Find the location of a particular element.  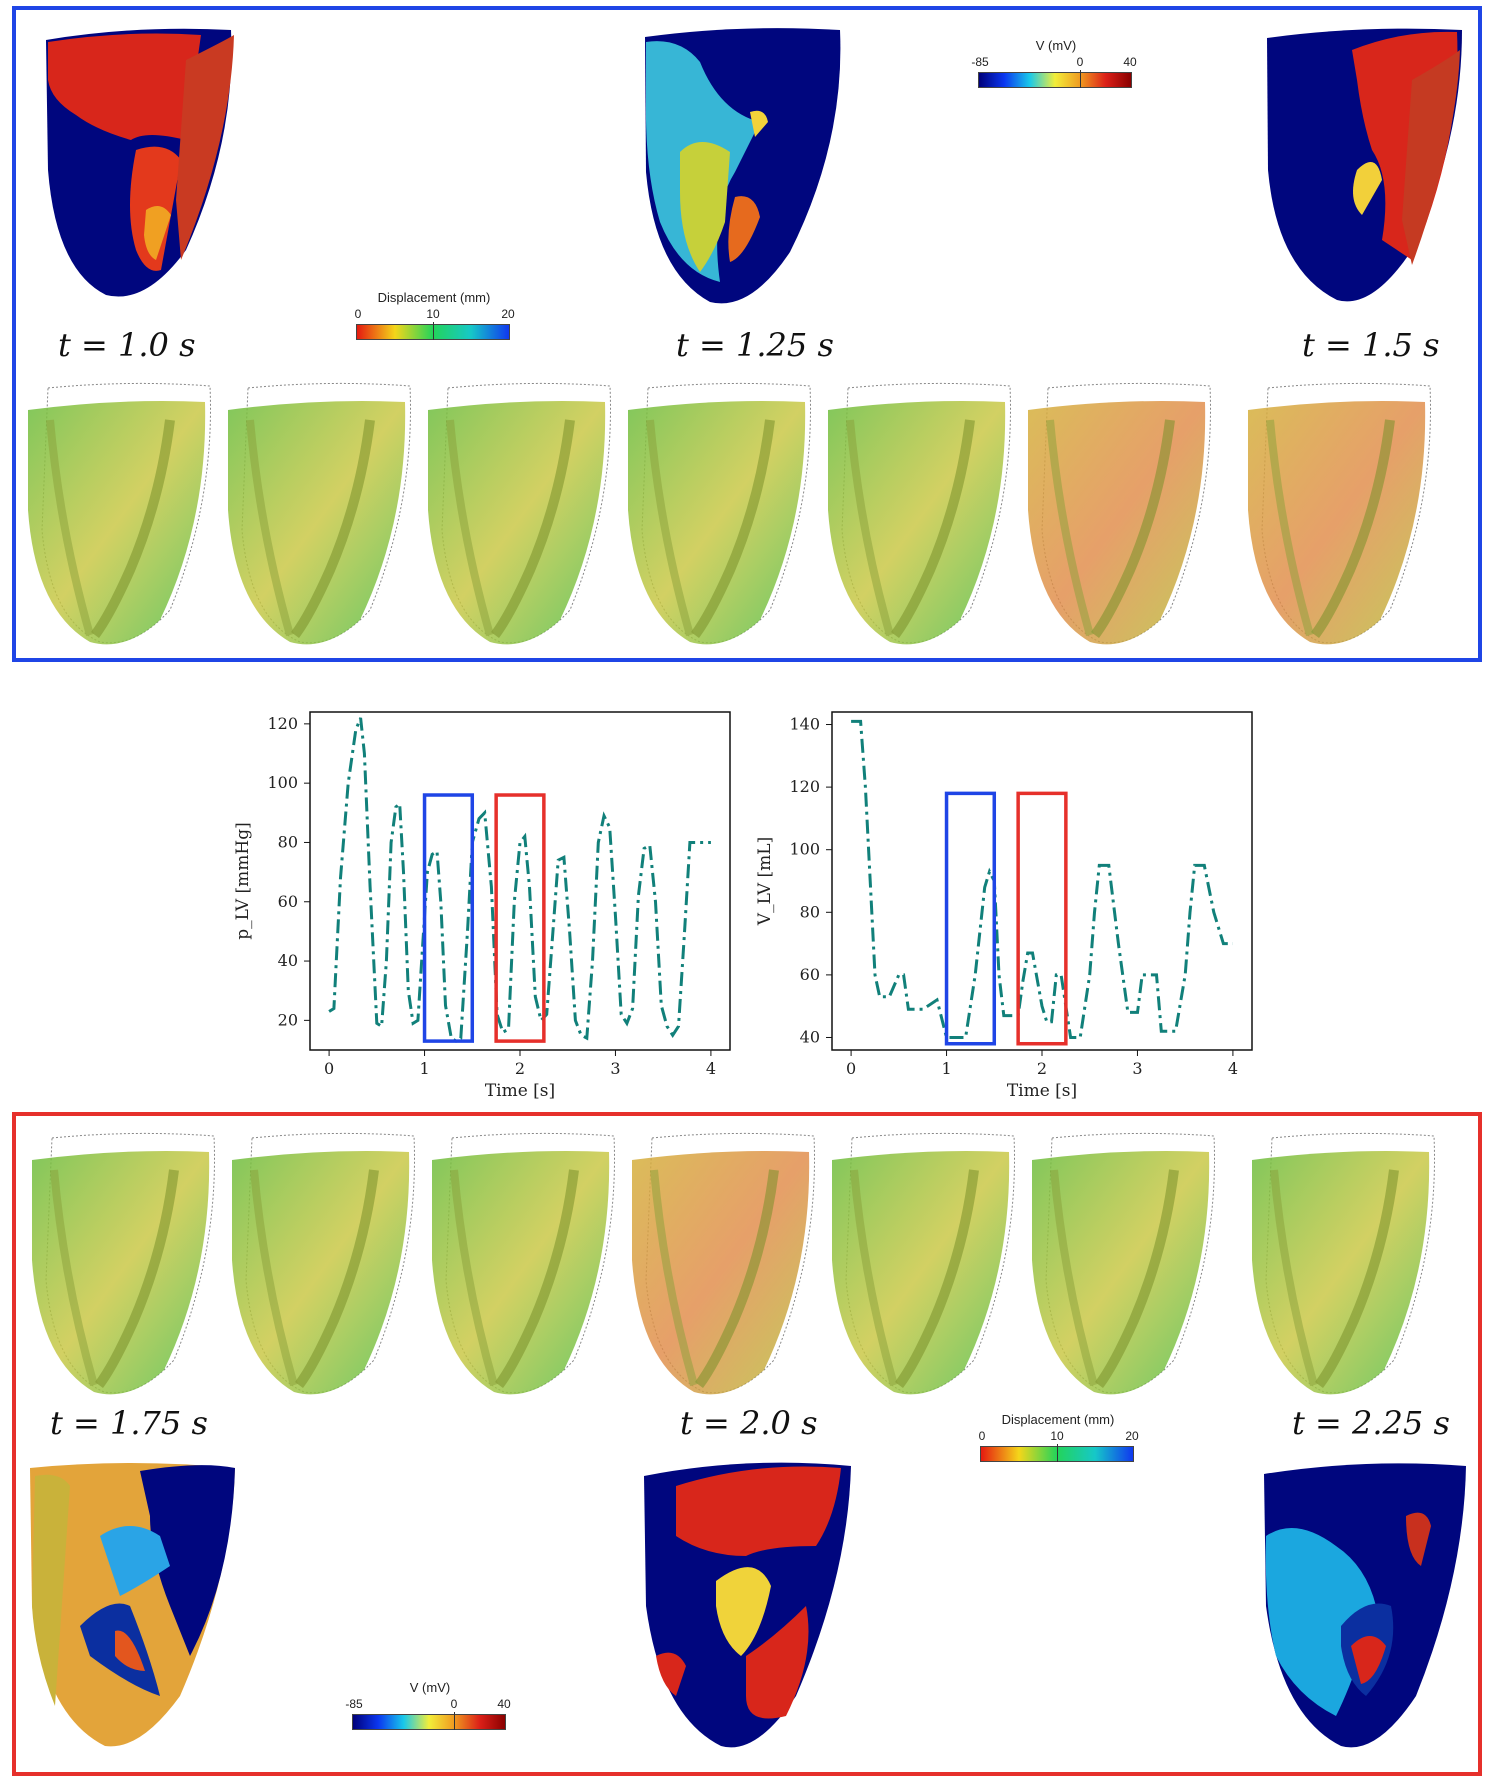

time-label-1.5: t = 1.5 s is located at coordinates (1371, 345).